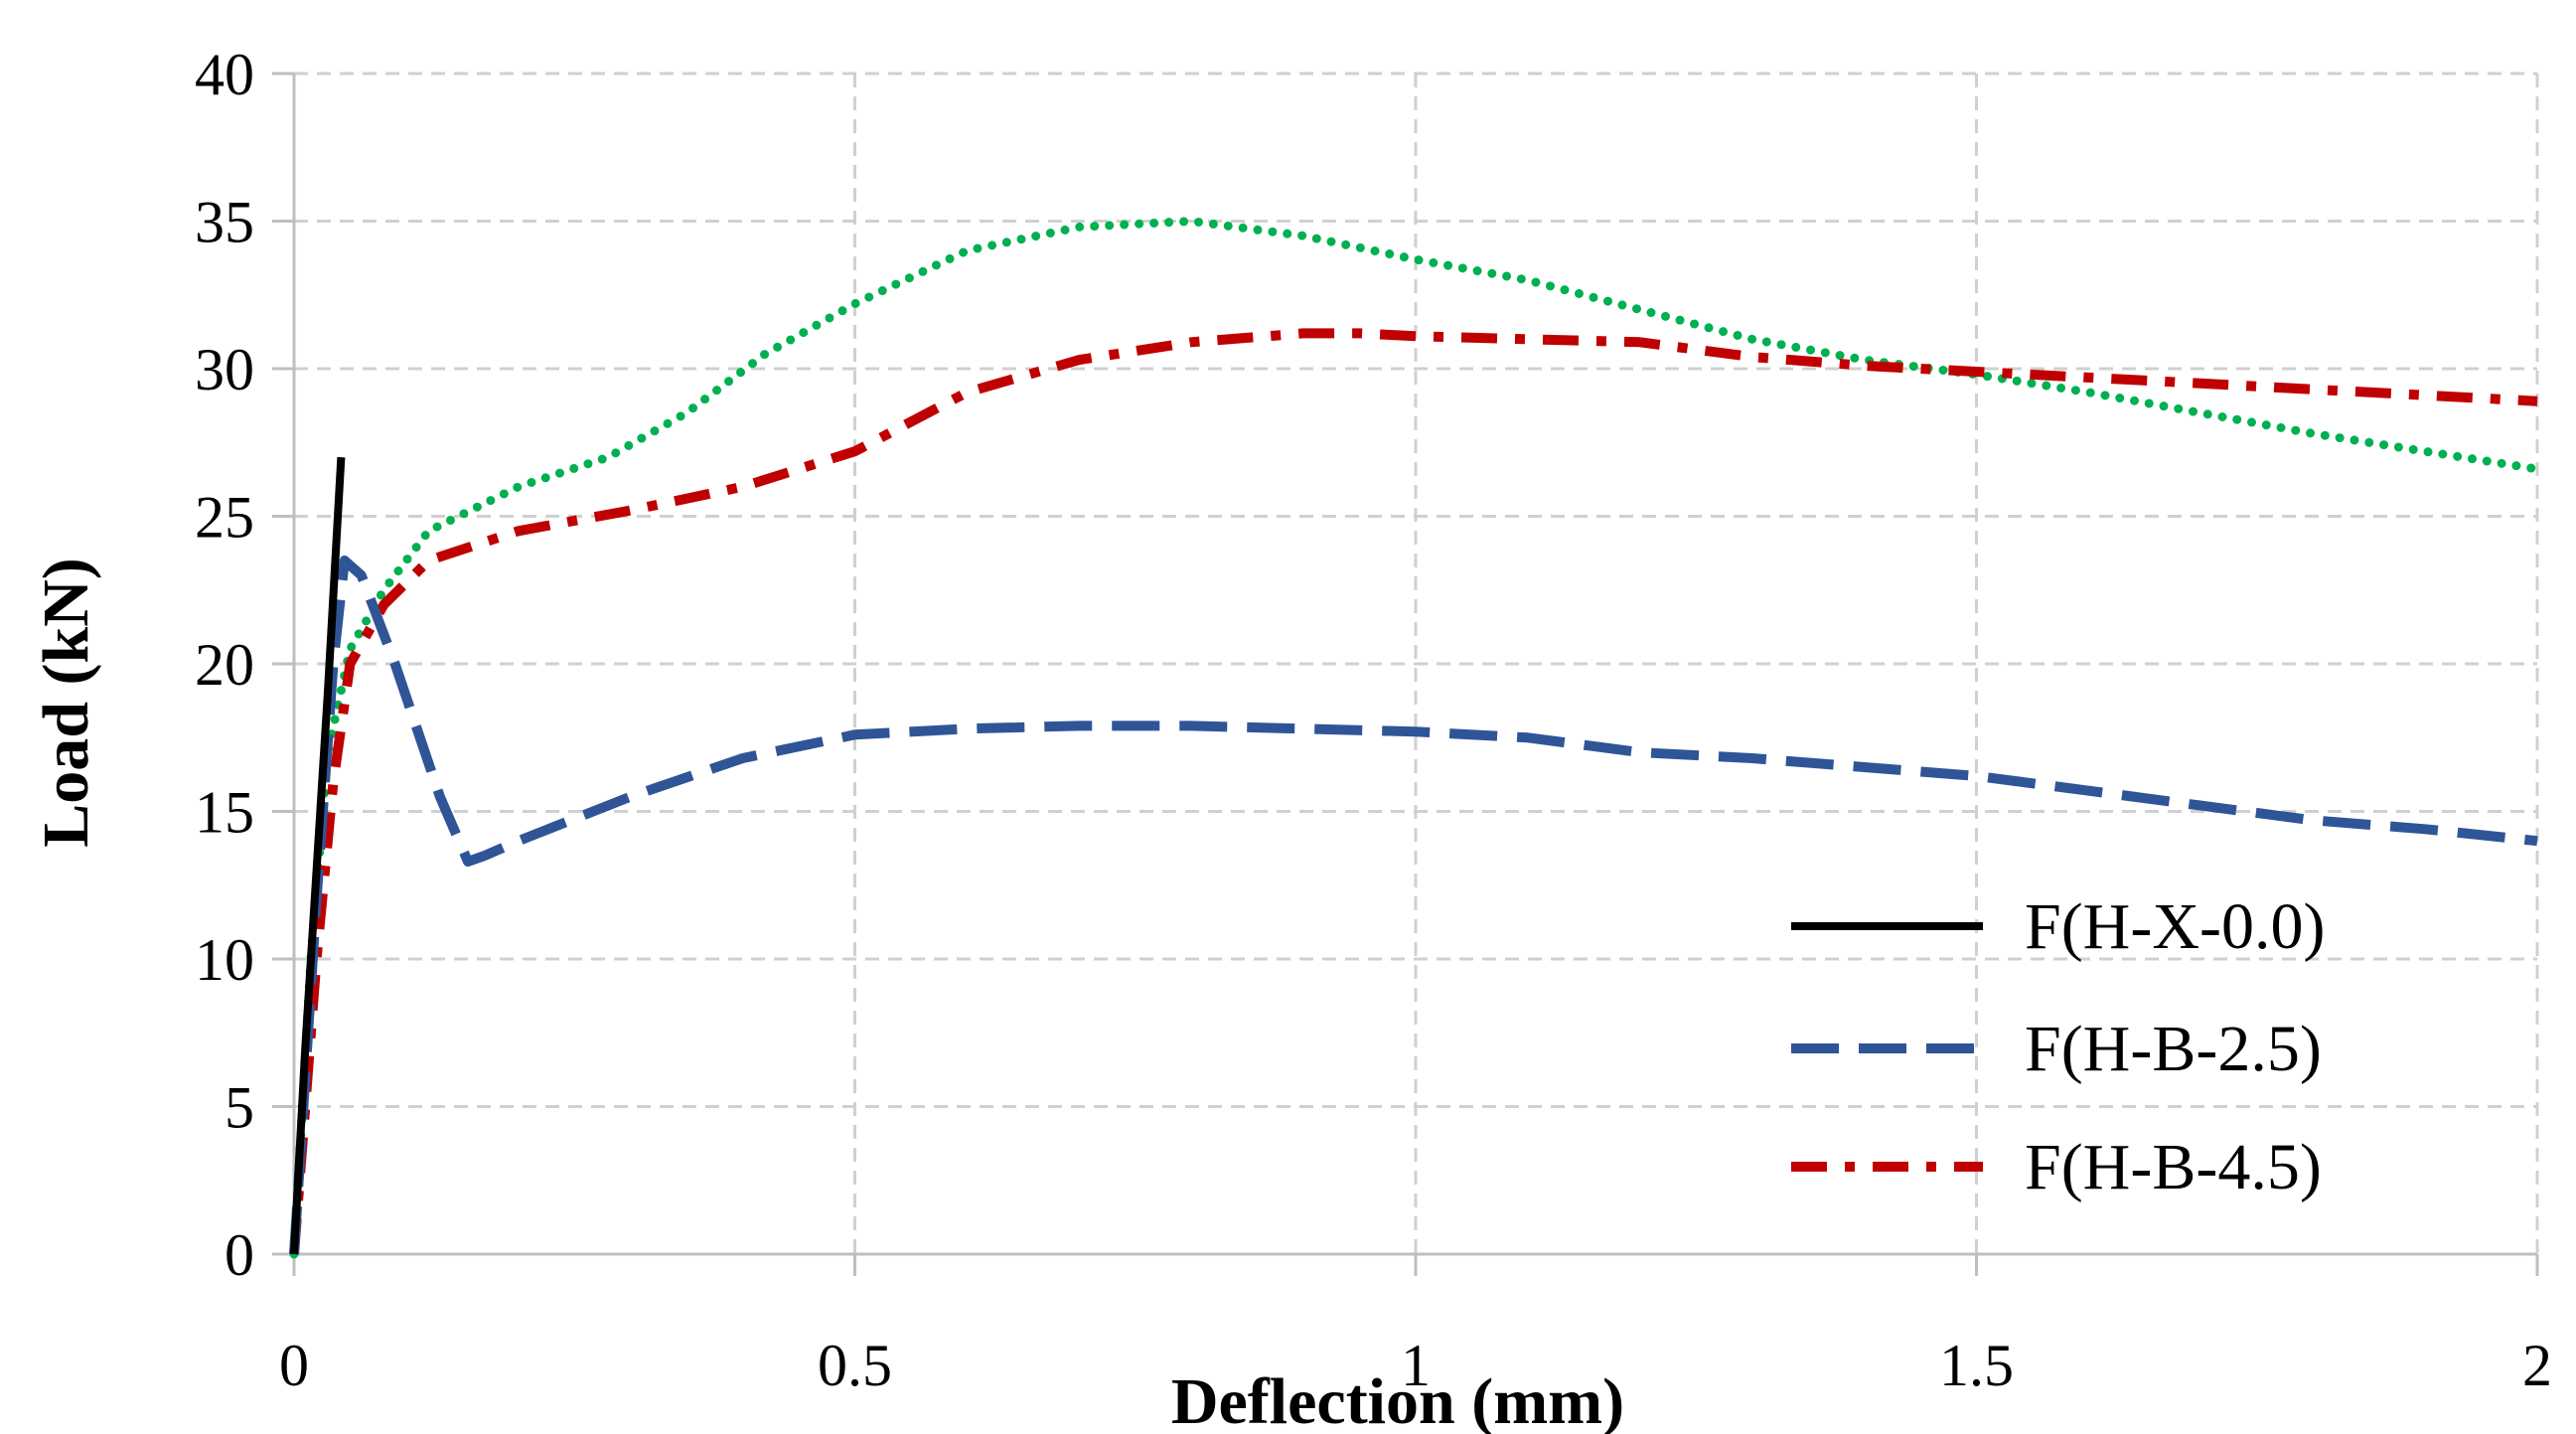  Describe the element at coordinates (225, 665) in the screenshot. I see `y-tick-label: 20` at that location.